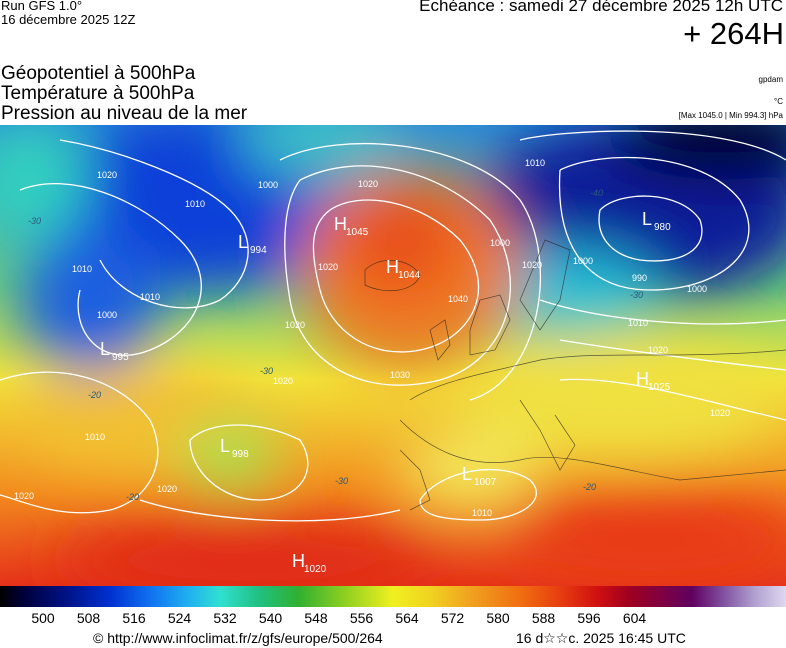  I want to click on color-scale, so click(393, 596).